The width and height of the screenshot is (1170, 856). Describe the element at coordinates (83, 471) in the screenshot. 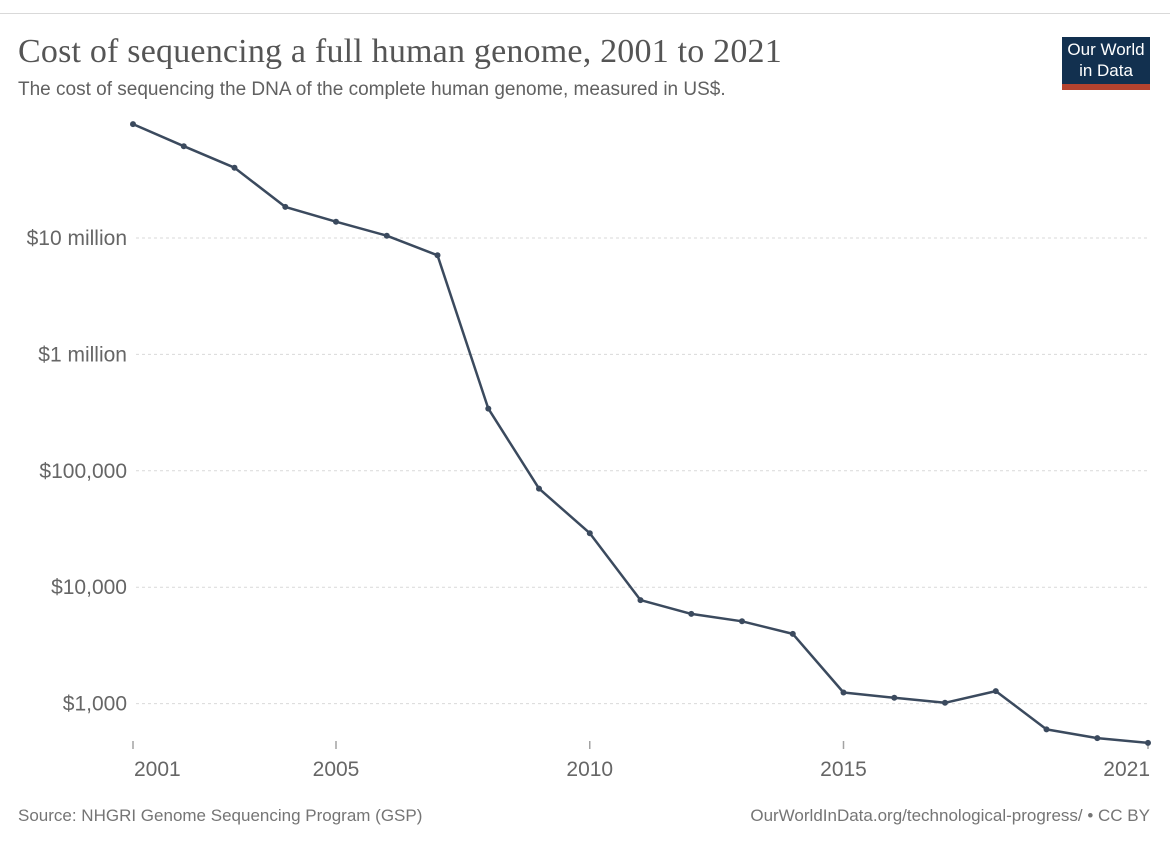

I see `y-axis-tick-label: $100,000` at that location.